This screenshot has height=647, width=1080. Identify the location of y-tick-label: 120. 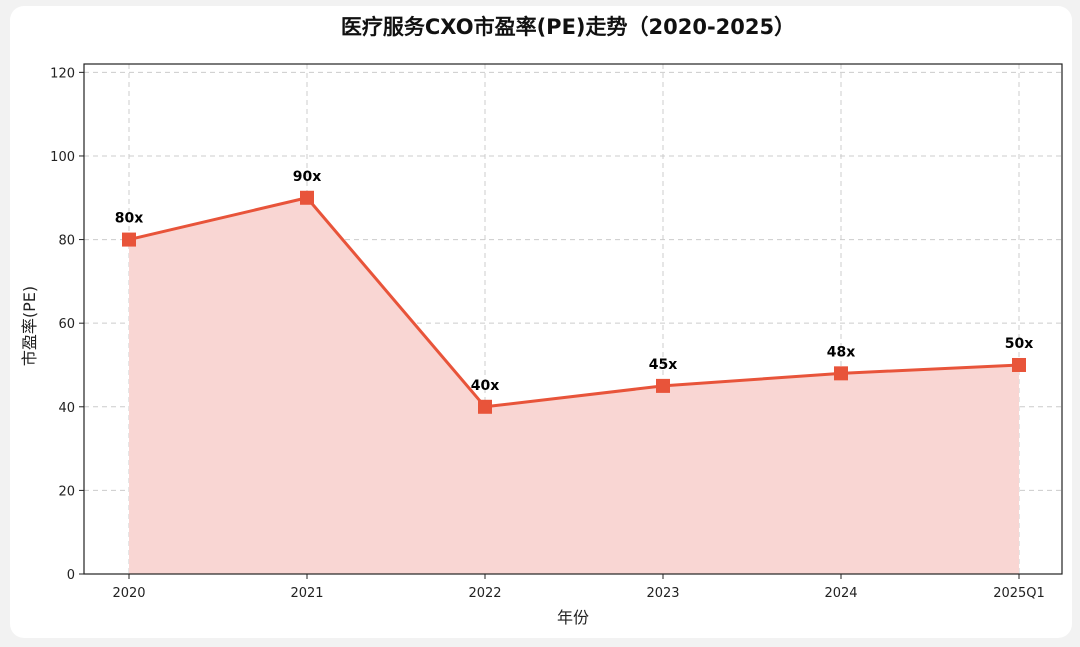
(62, 73).